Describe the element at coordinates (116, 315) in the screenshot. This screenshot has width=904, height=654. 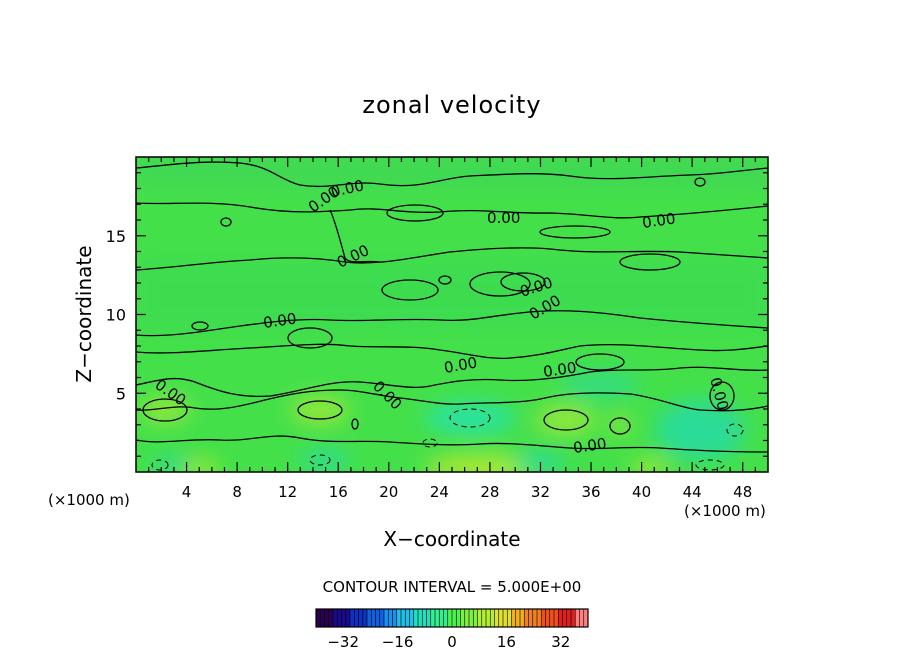
I see `y-tick-label: 10` at that location.